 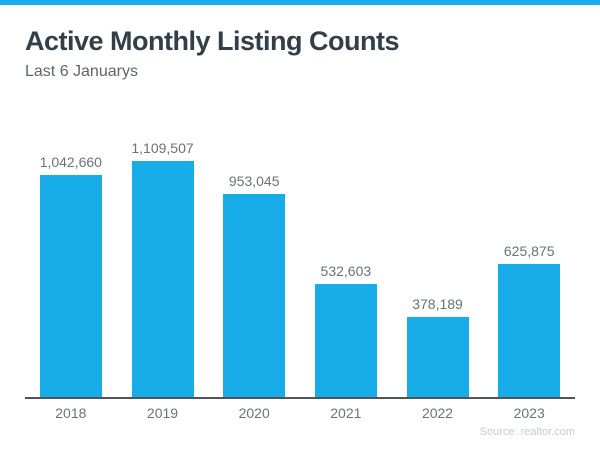 I want to click on bar-group-2019: 1,109,507, so click(x=163, y=263).